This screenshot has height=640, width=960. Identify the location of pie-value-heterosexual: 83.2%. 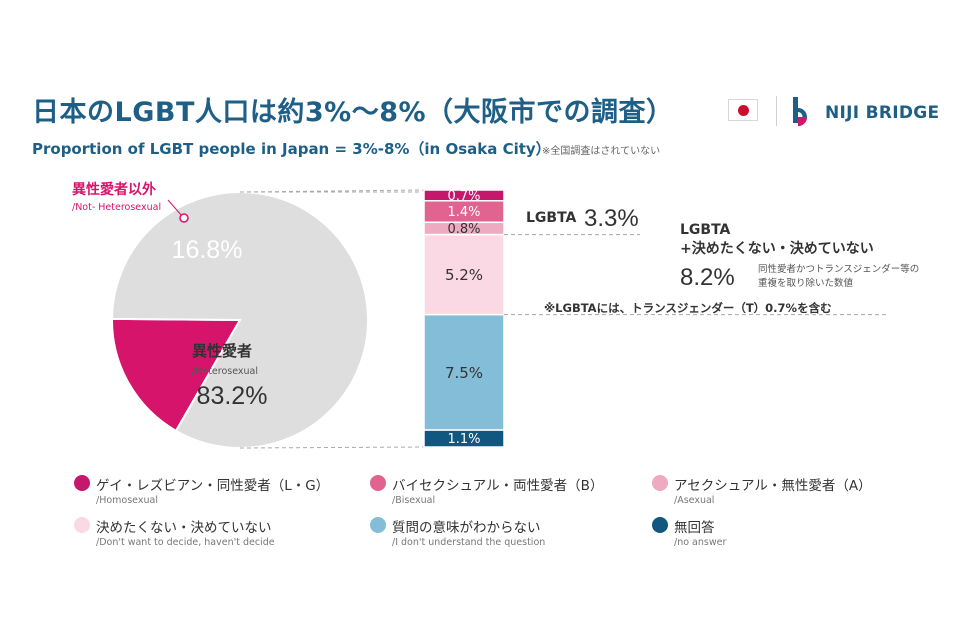
(232, 396).